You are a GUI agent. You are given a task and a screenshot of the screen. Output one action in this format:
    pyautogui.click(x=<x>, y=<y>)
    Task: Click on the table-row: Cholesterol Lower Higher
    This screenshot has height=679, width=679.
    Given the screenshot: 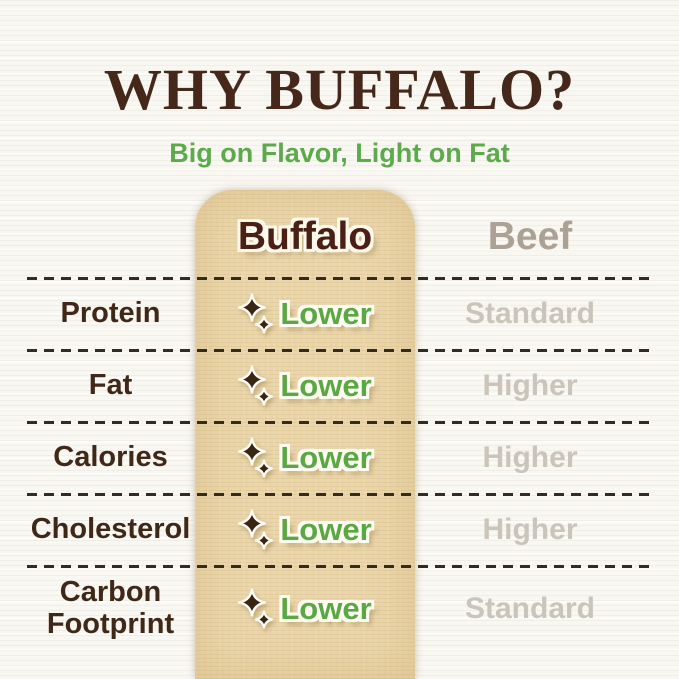 What is the action you would take?
    pyautogui.click(x=339, y=529)
    